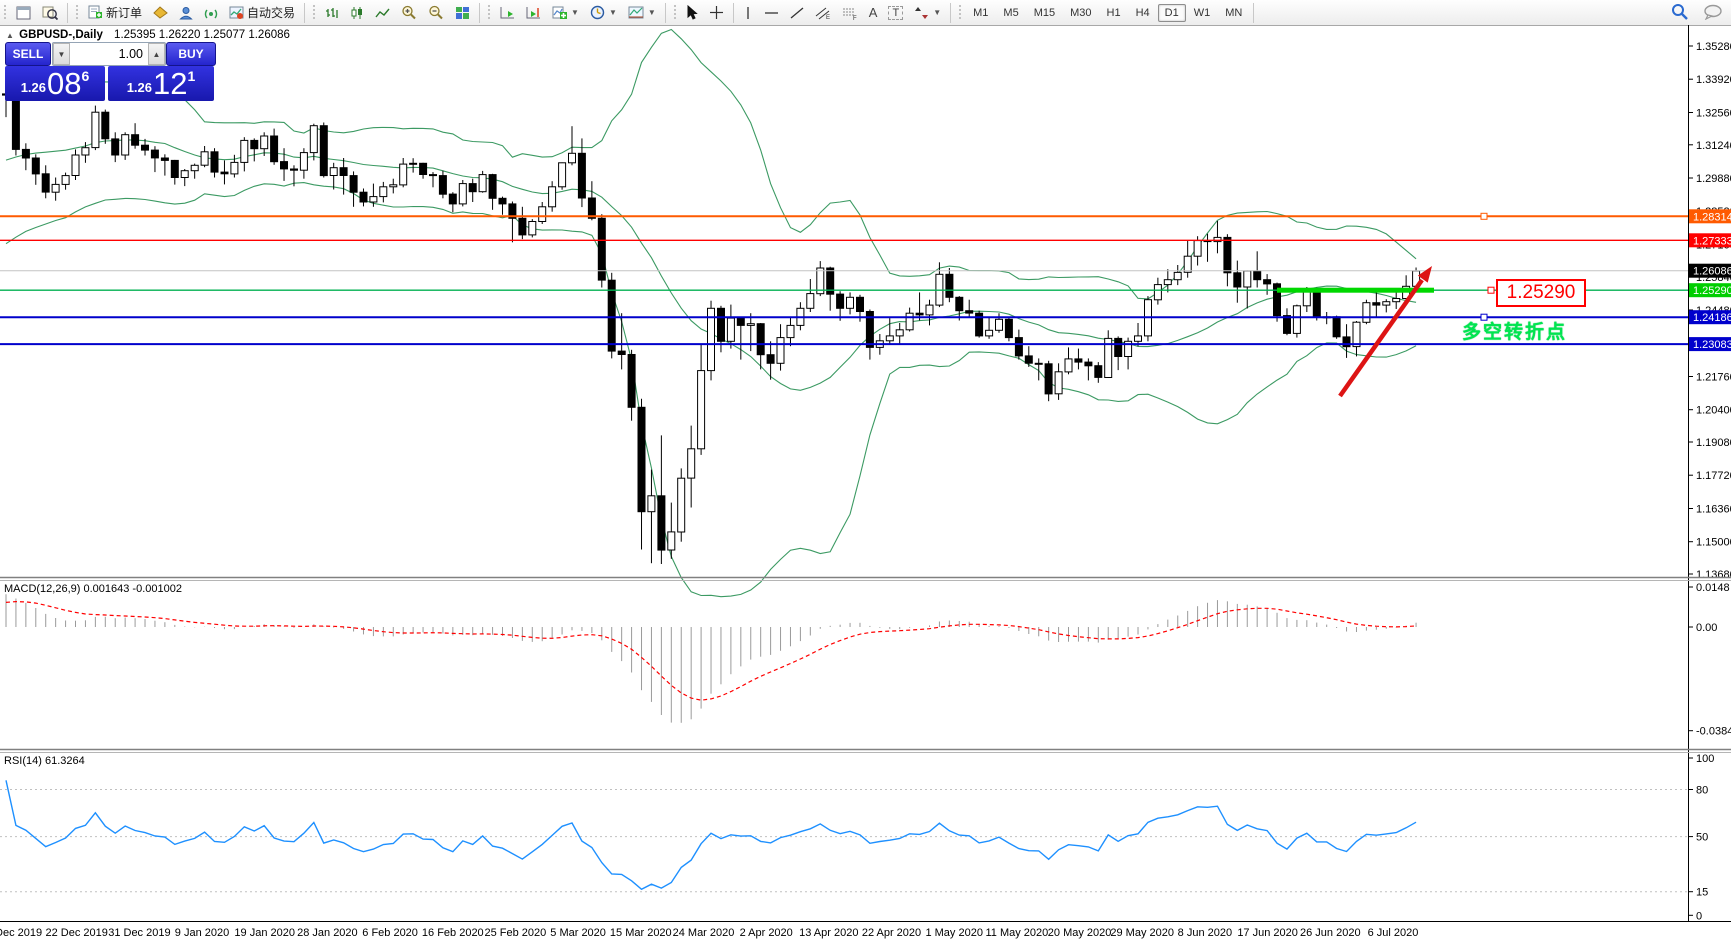 This screenshot has height=944, width=1731. I want to click on sell-button: SELL, so click(28, 54).